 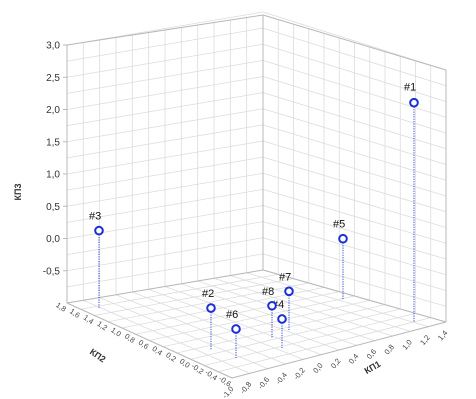 I want to click on data-point-label: #7, so click(x=285, y=277).